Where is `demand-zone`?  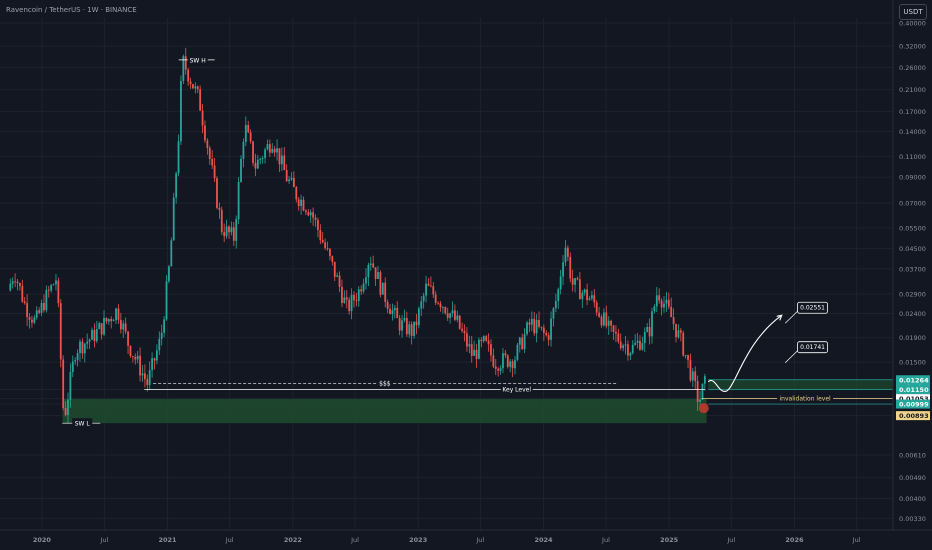 demand-zone is located at coordinates (384, 411).